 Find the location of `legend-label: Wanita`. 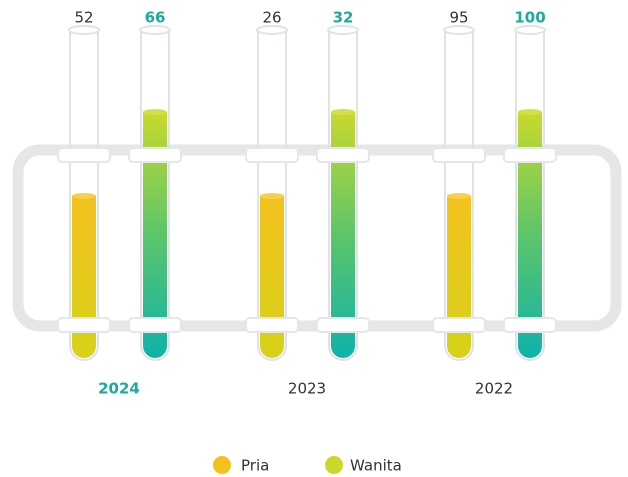

legend-label: Wanita is located at coordinates (376, 466).